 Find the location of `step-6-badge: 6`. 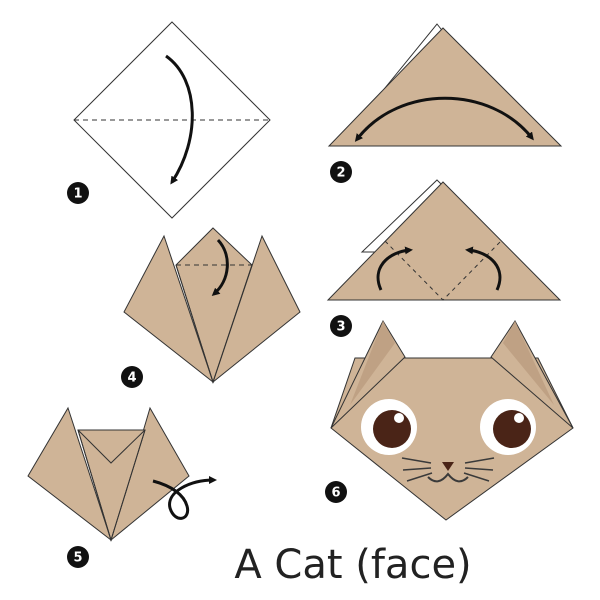

step-6-badge: 6 is located at coordinates (336, 492).